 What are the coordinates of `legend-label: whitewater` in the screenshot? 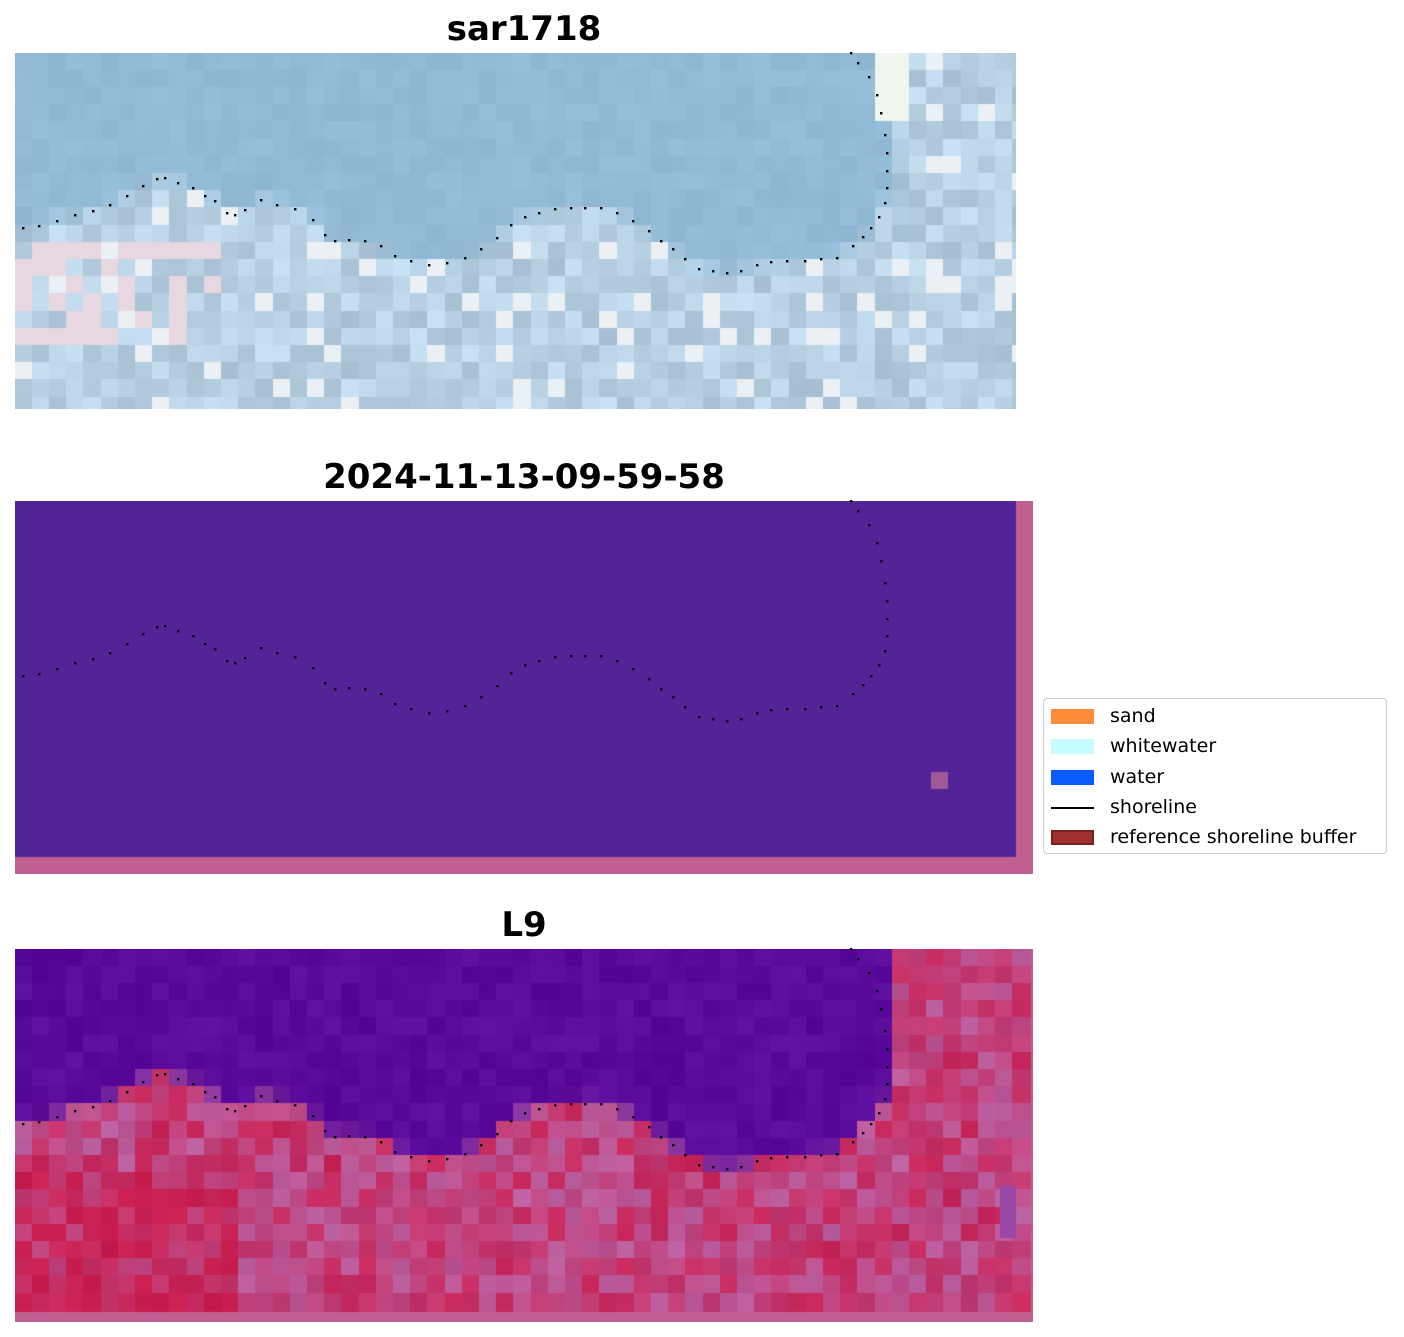 It's located at (1163, 746).